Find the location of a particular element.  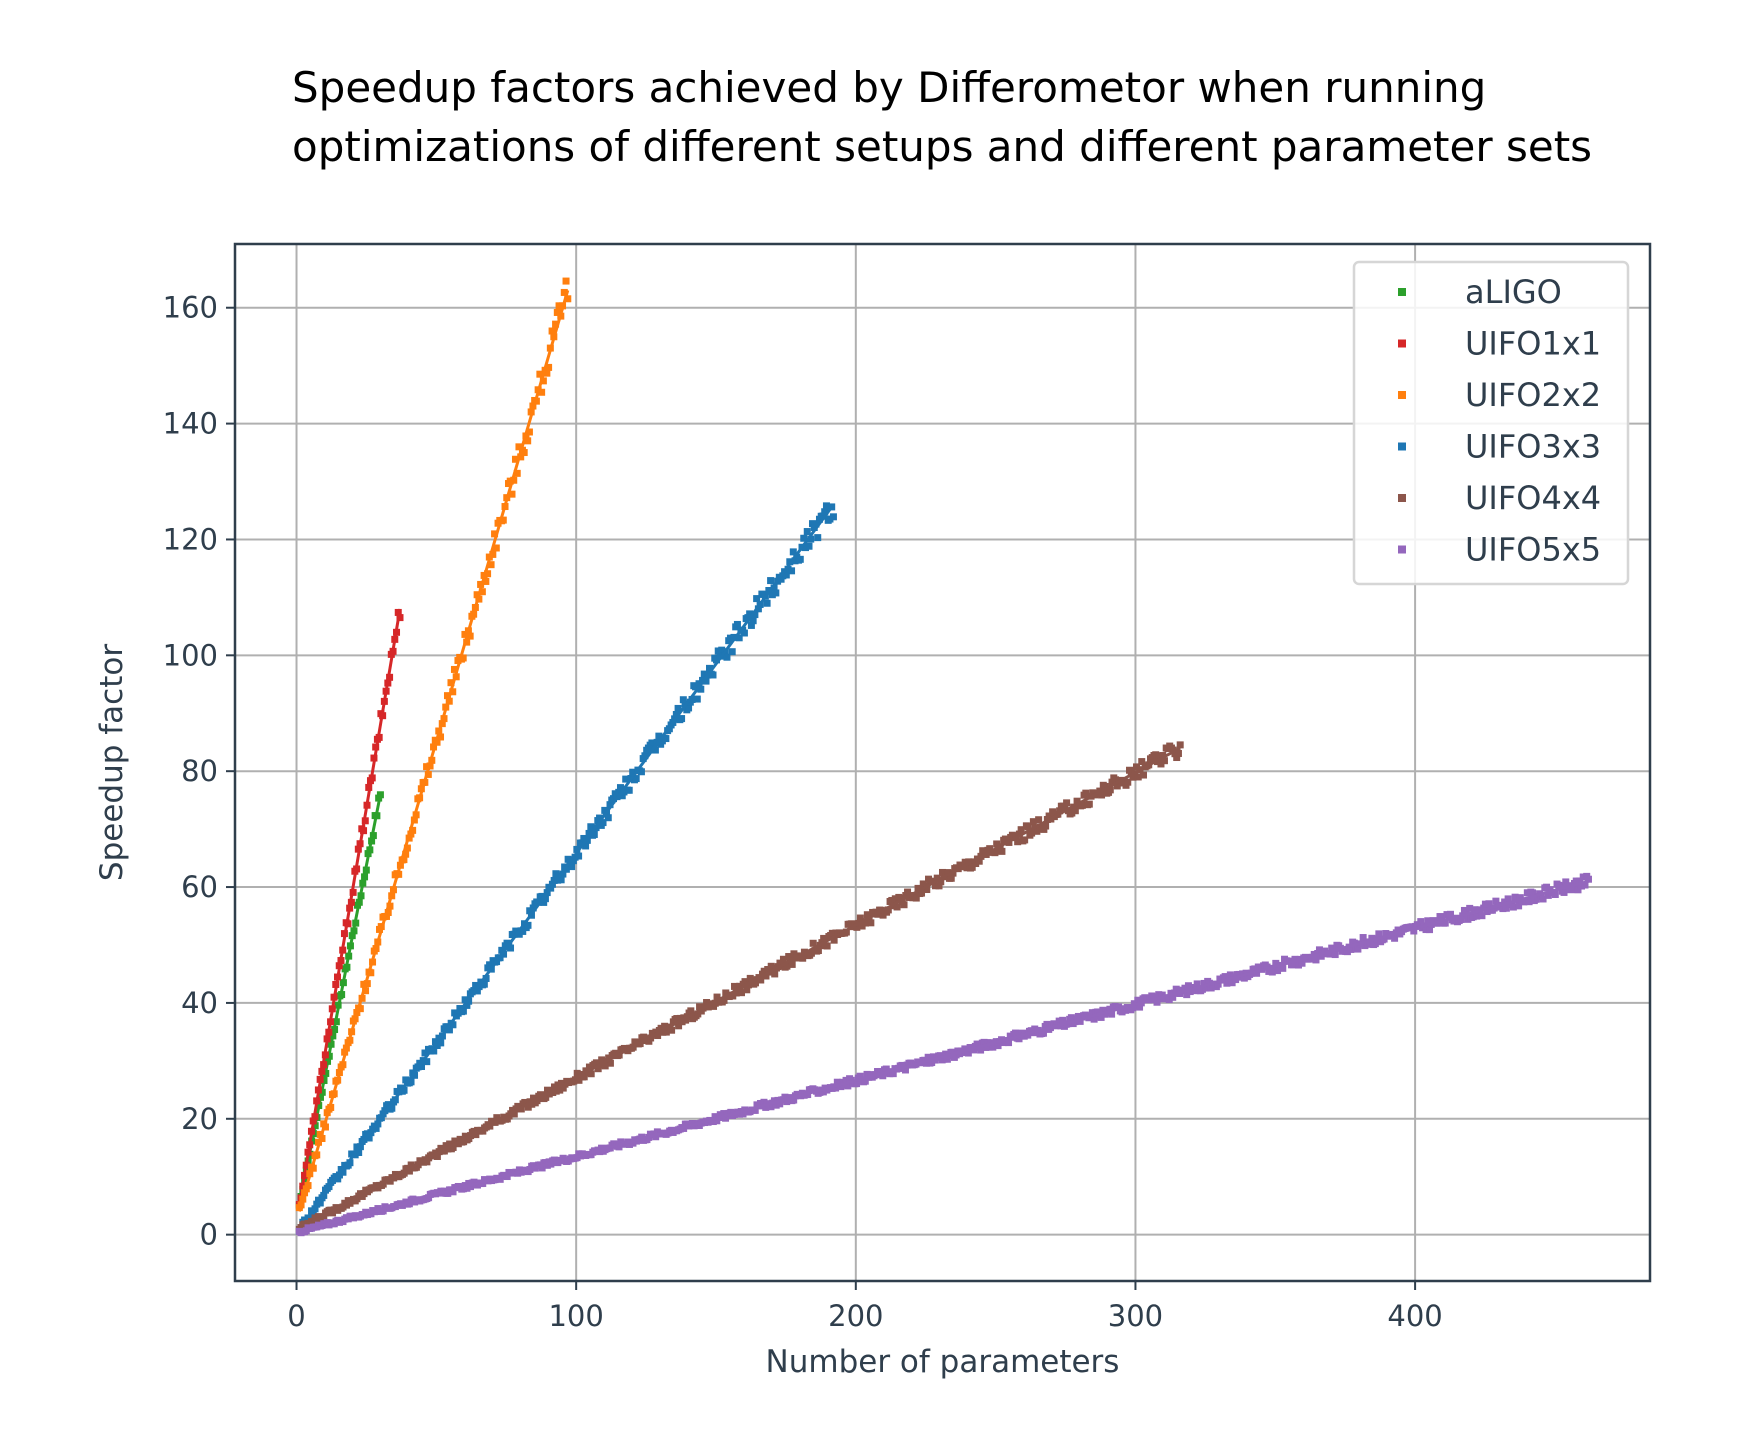

legend-frame is located at coordinates (1491, 423).